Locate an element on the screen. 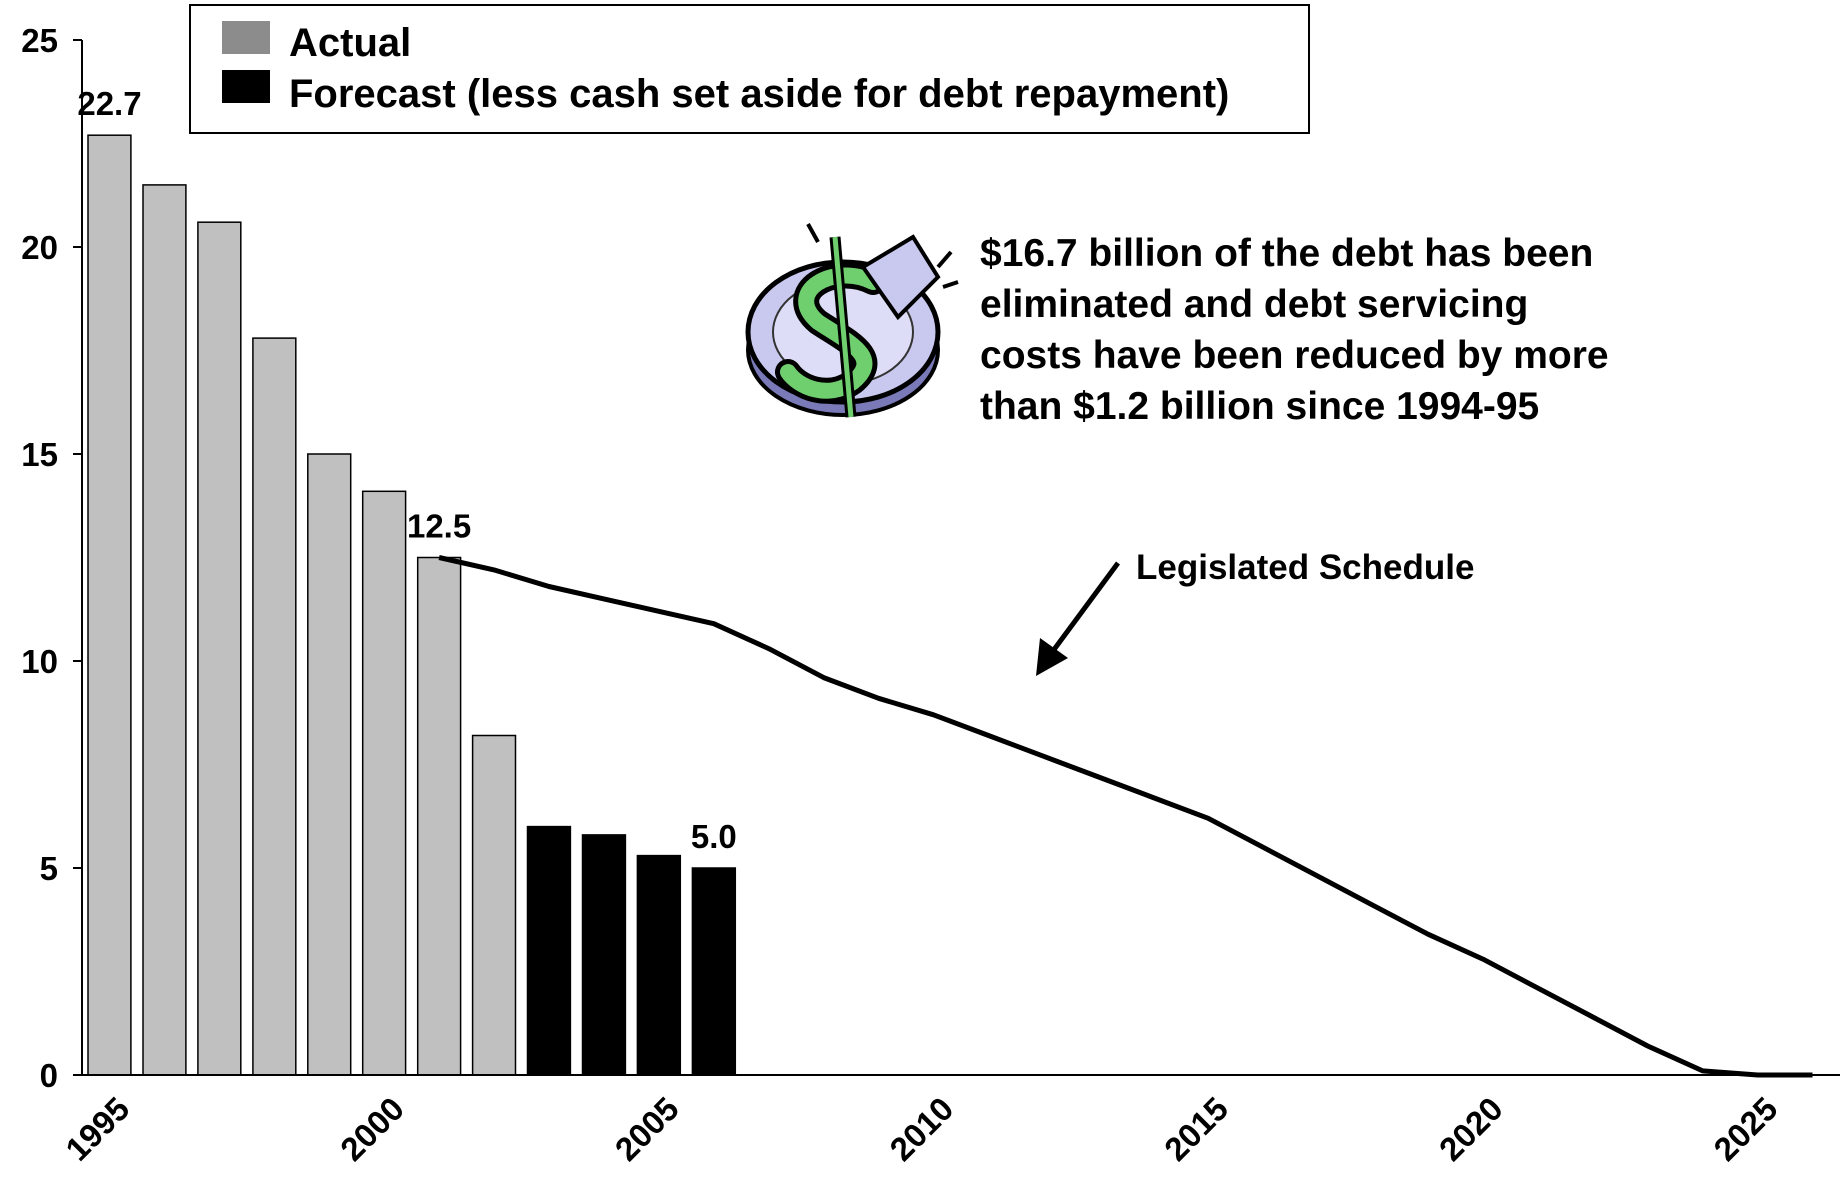  data-label-2006: 5.0 is located at coordinates (714, 836).